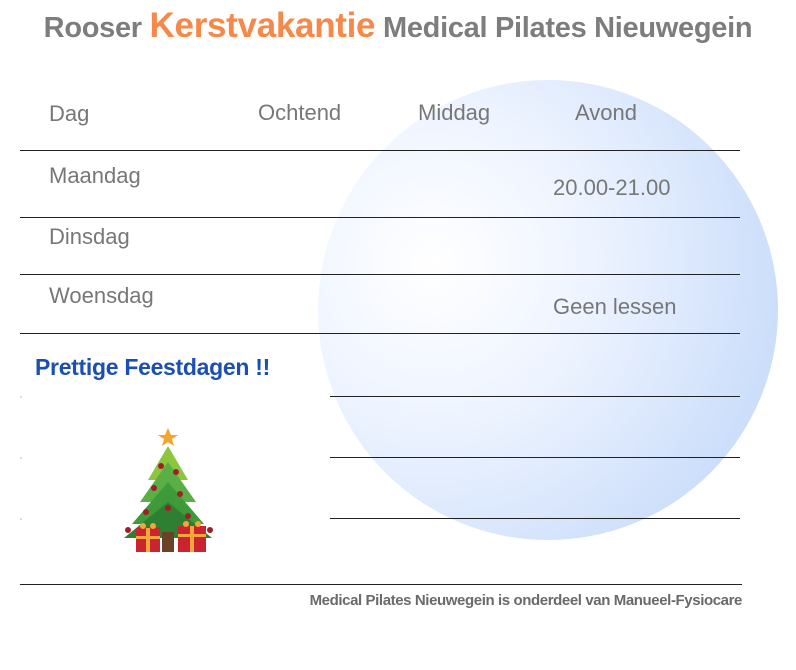  Describe the element at coordinates (454, 112) in the screenshot. I see `header-middag: Middag` at that location.